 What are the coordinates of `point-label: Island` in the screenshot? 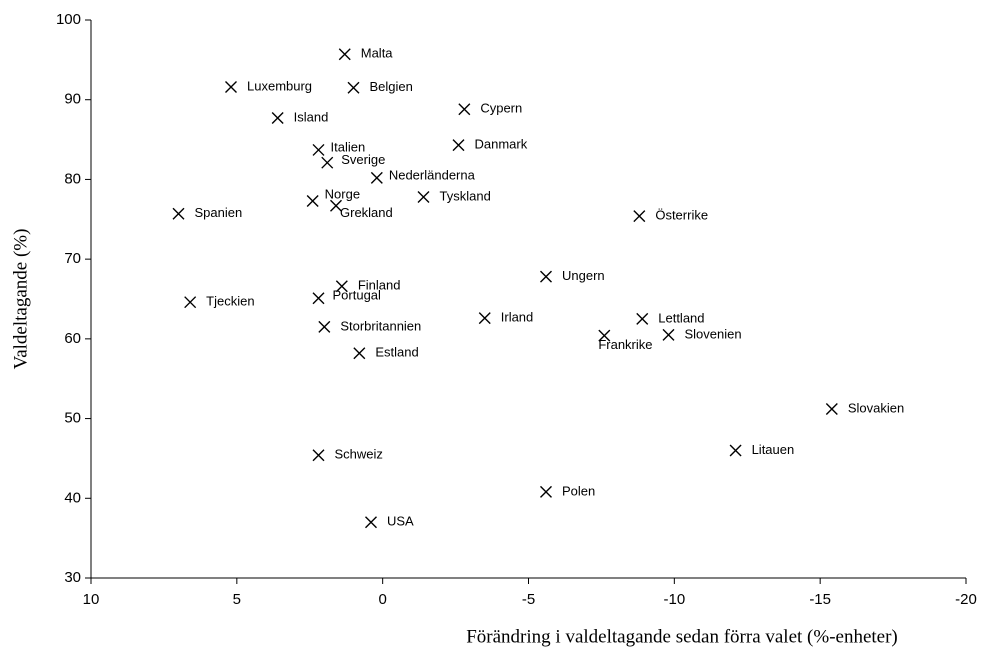 It's located at (311, 116).